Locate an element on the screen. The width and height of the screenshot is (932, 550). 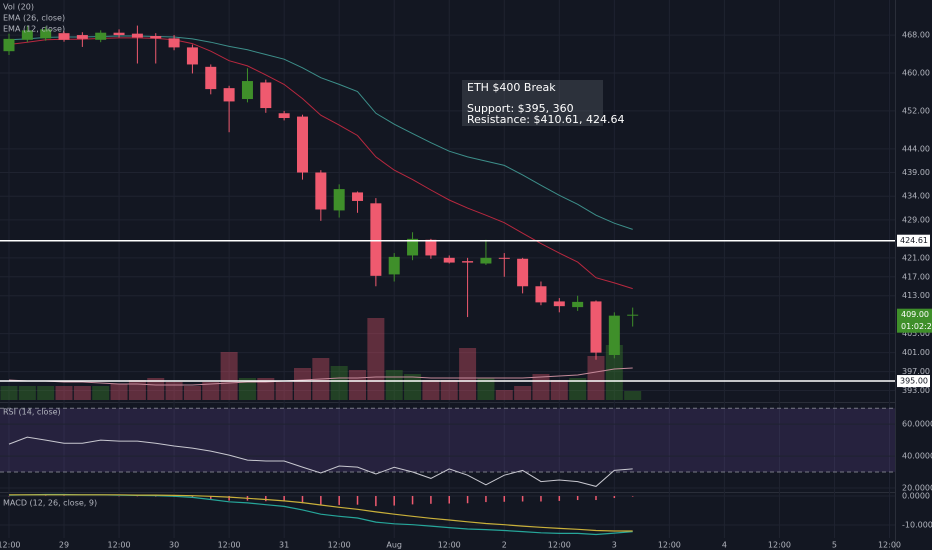
last-price-label: 409.00 is located at coordinates (915, 314).